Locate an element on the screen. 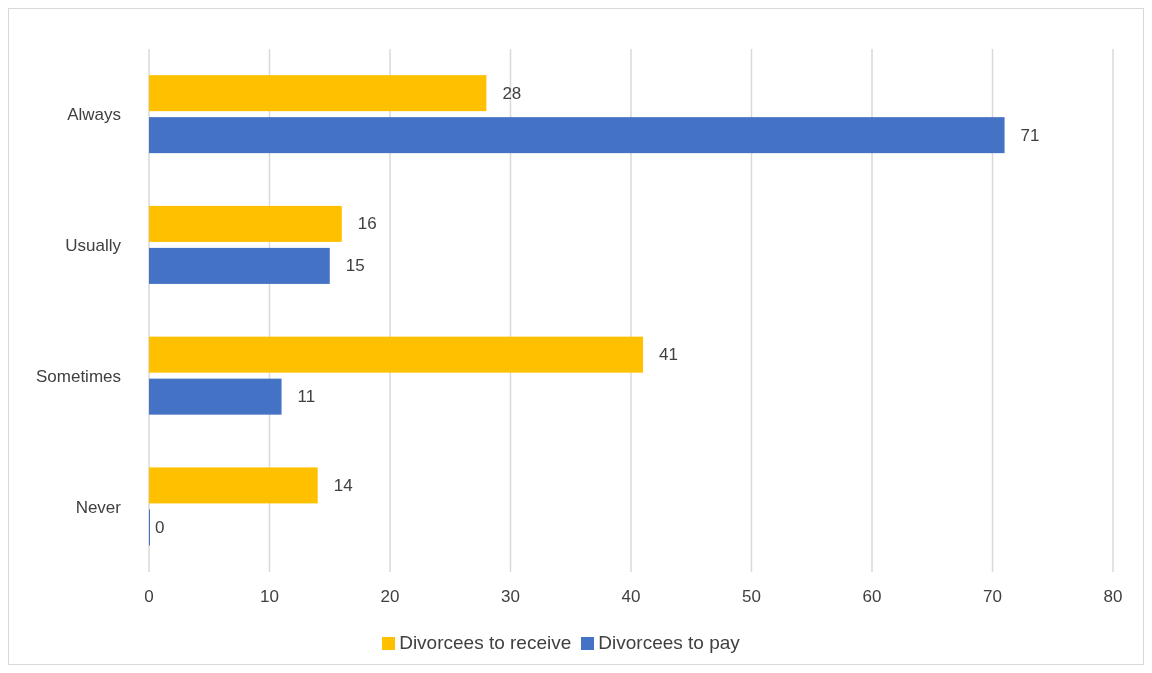 The width and height of the screenshot is (1152, 673). x-tick-label: 50 is located at coordinates (751, 597).